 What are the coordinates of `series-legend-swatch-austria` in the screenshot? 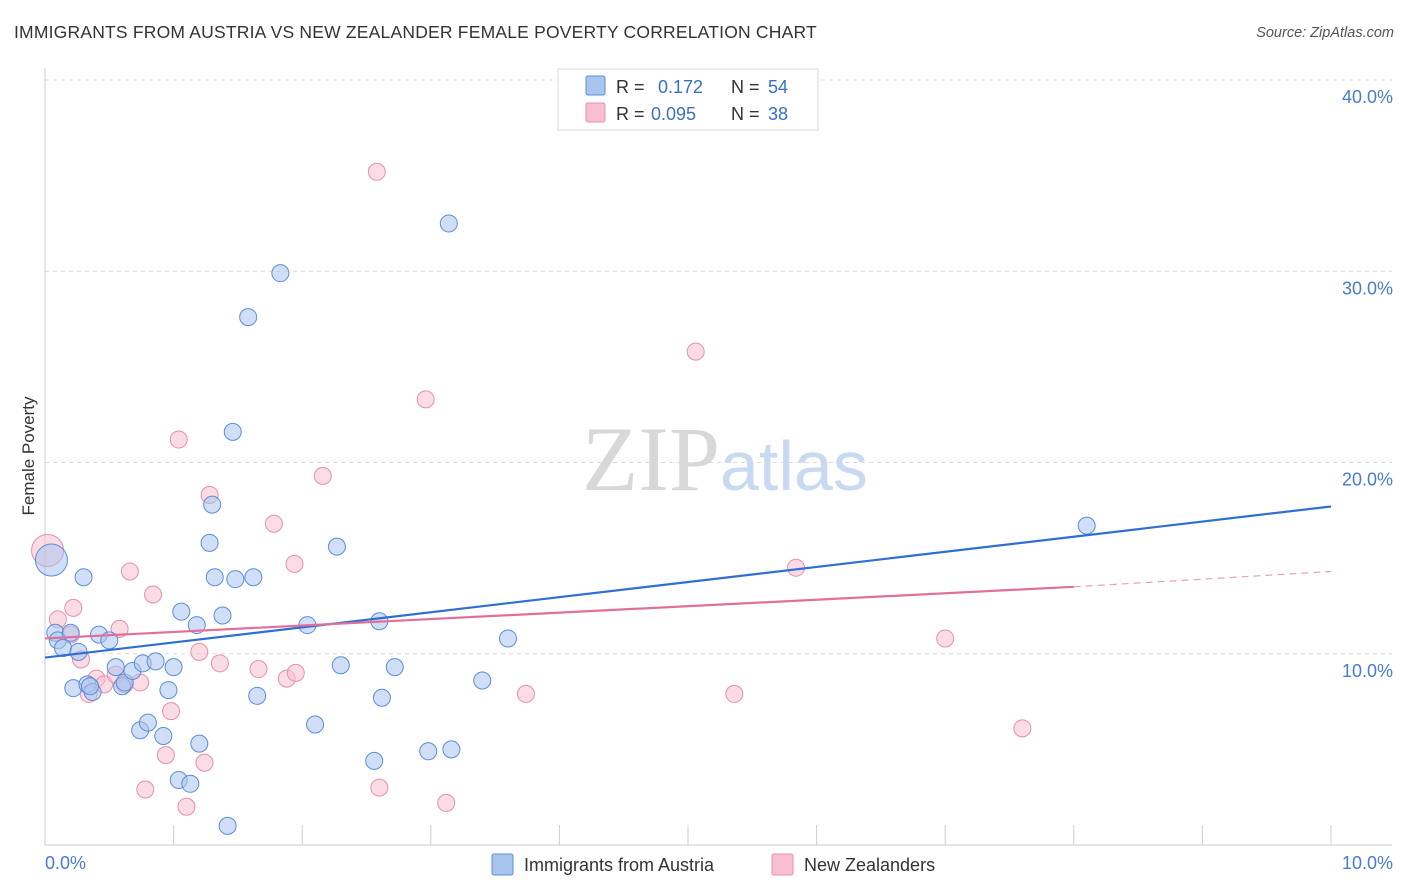 It's located at (502, 864).